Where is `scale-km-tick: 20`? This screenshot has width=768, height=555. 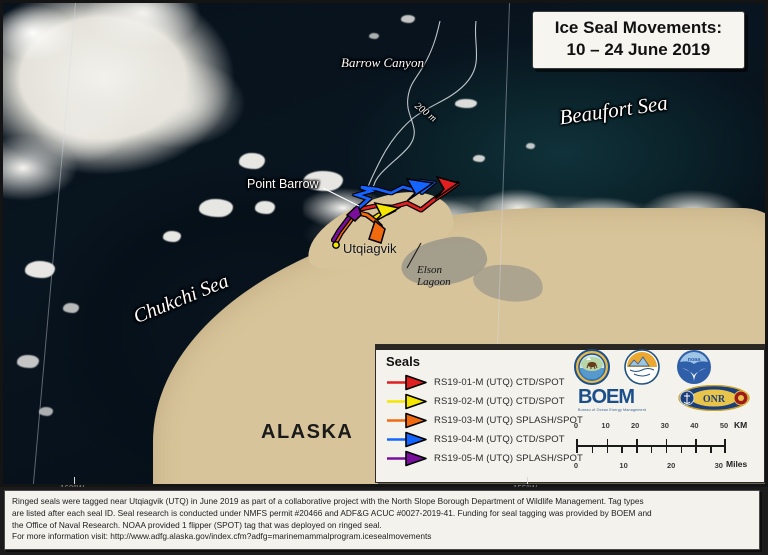
scale-km-tick: 20 is located at coordinates (635, 425).